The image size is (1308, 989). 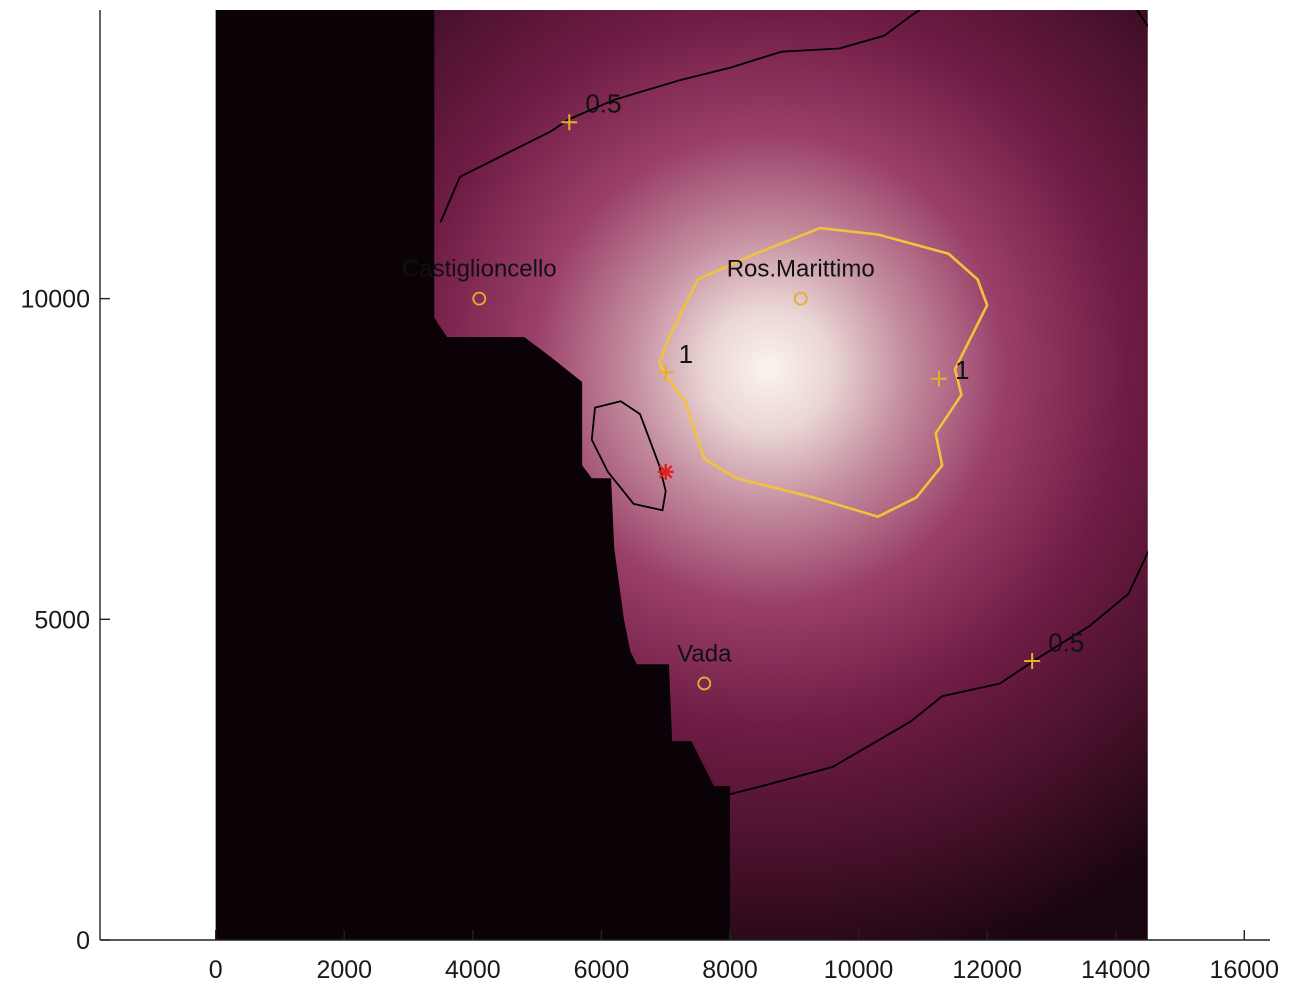 I want to click on x-tick-label: 12000, so click(x=987, y=970).